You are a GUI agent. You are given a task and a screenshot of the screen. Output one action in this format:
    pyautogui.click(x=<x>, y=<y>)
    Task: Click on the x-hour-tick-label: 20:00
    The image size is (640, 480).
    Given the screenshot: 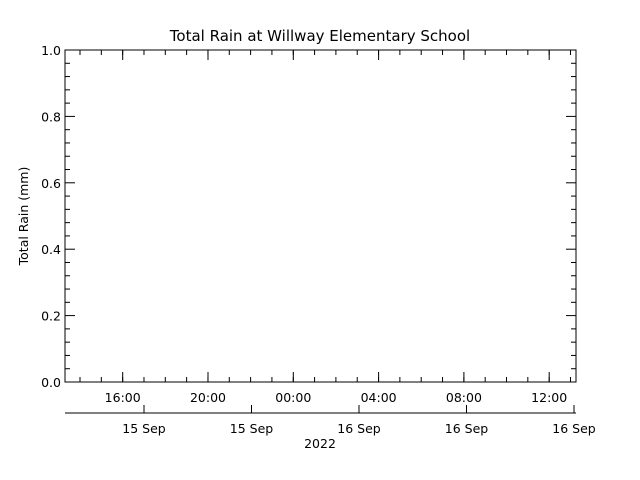 What is the action you would take?
    pyautogui.click(x=208, y=397)
    